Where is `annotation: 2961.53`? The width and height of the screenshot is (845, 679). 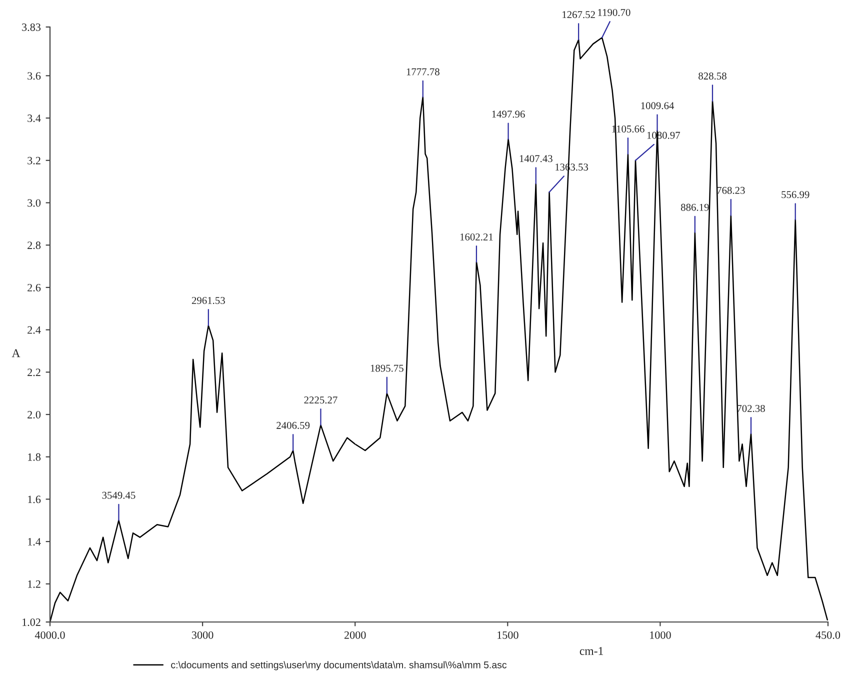
annotation: 2961.53 is located at coordinates (208, 300).